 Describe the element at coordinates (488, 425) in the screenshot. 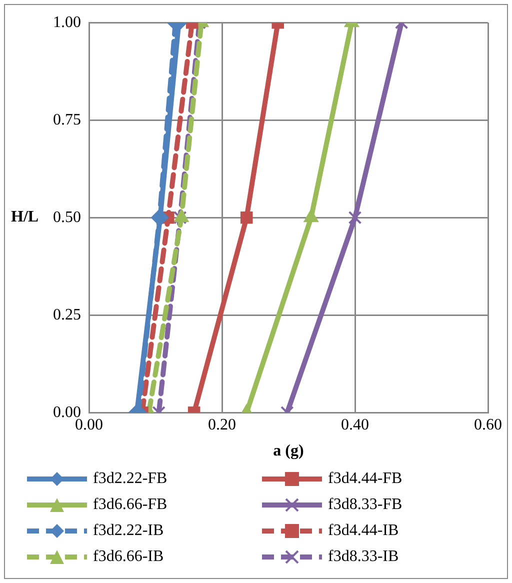

I see `x-tick-label: 0.60` at that location.